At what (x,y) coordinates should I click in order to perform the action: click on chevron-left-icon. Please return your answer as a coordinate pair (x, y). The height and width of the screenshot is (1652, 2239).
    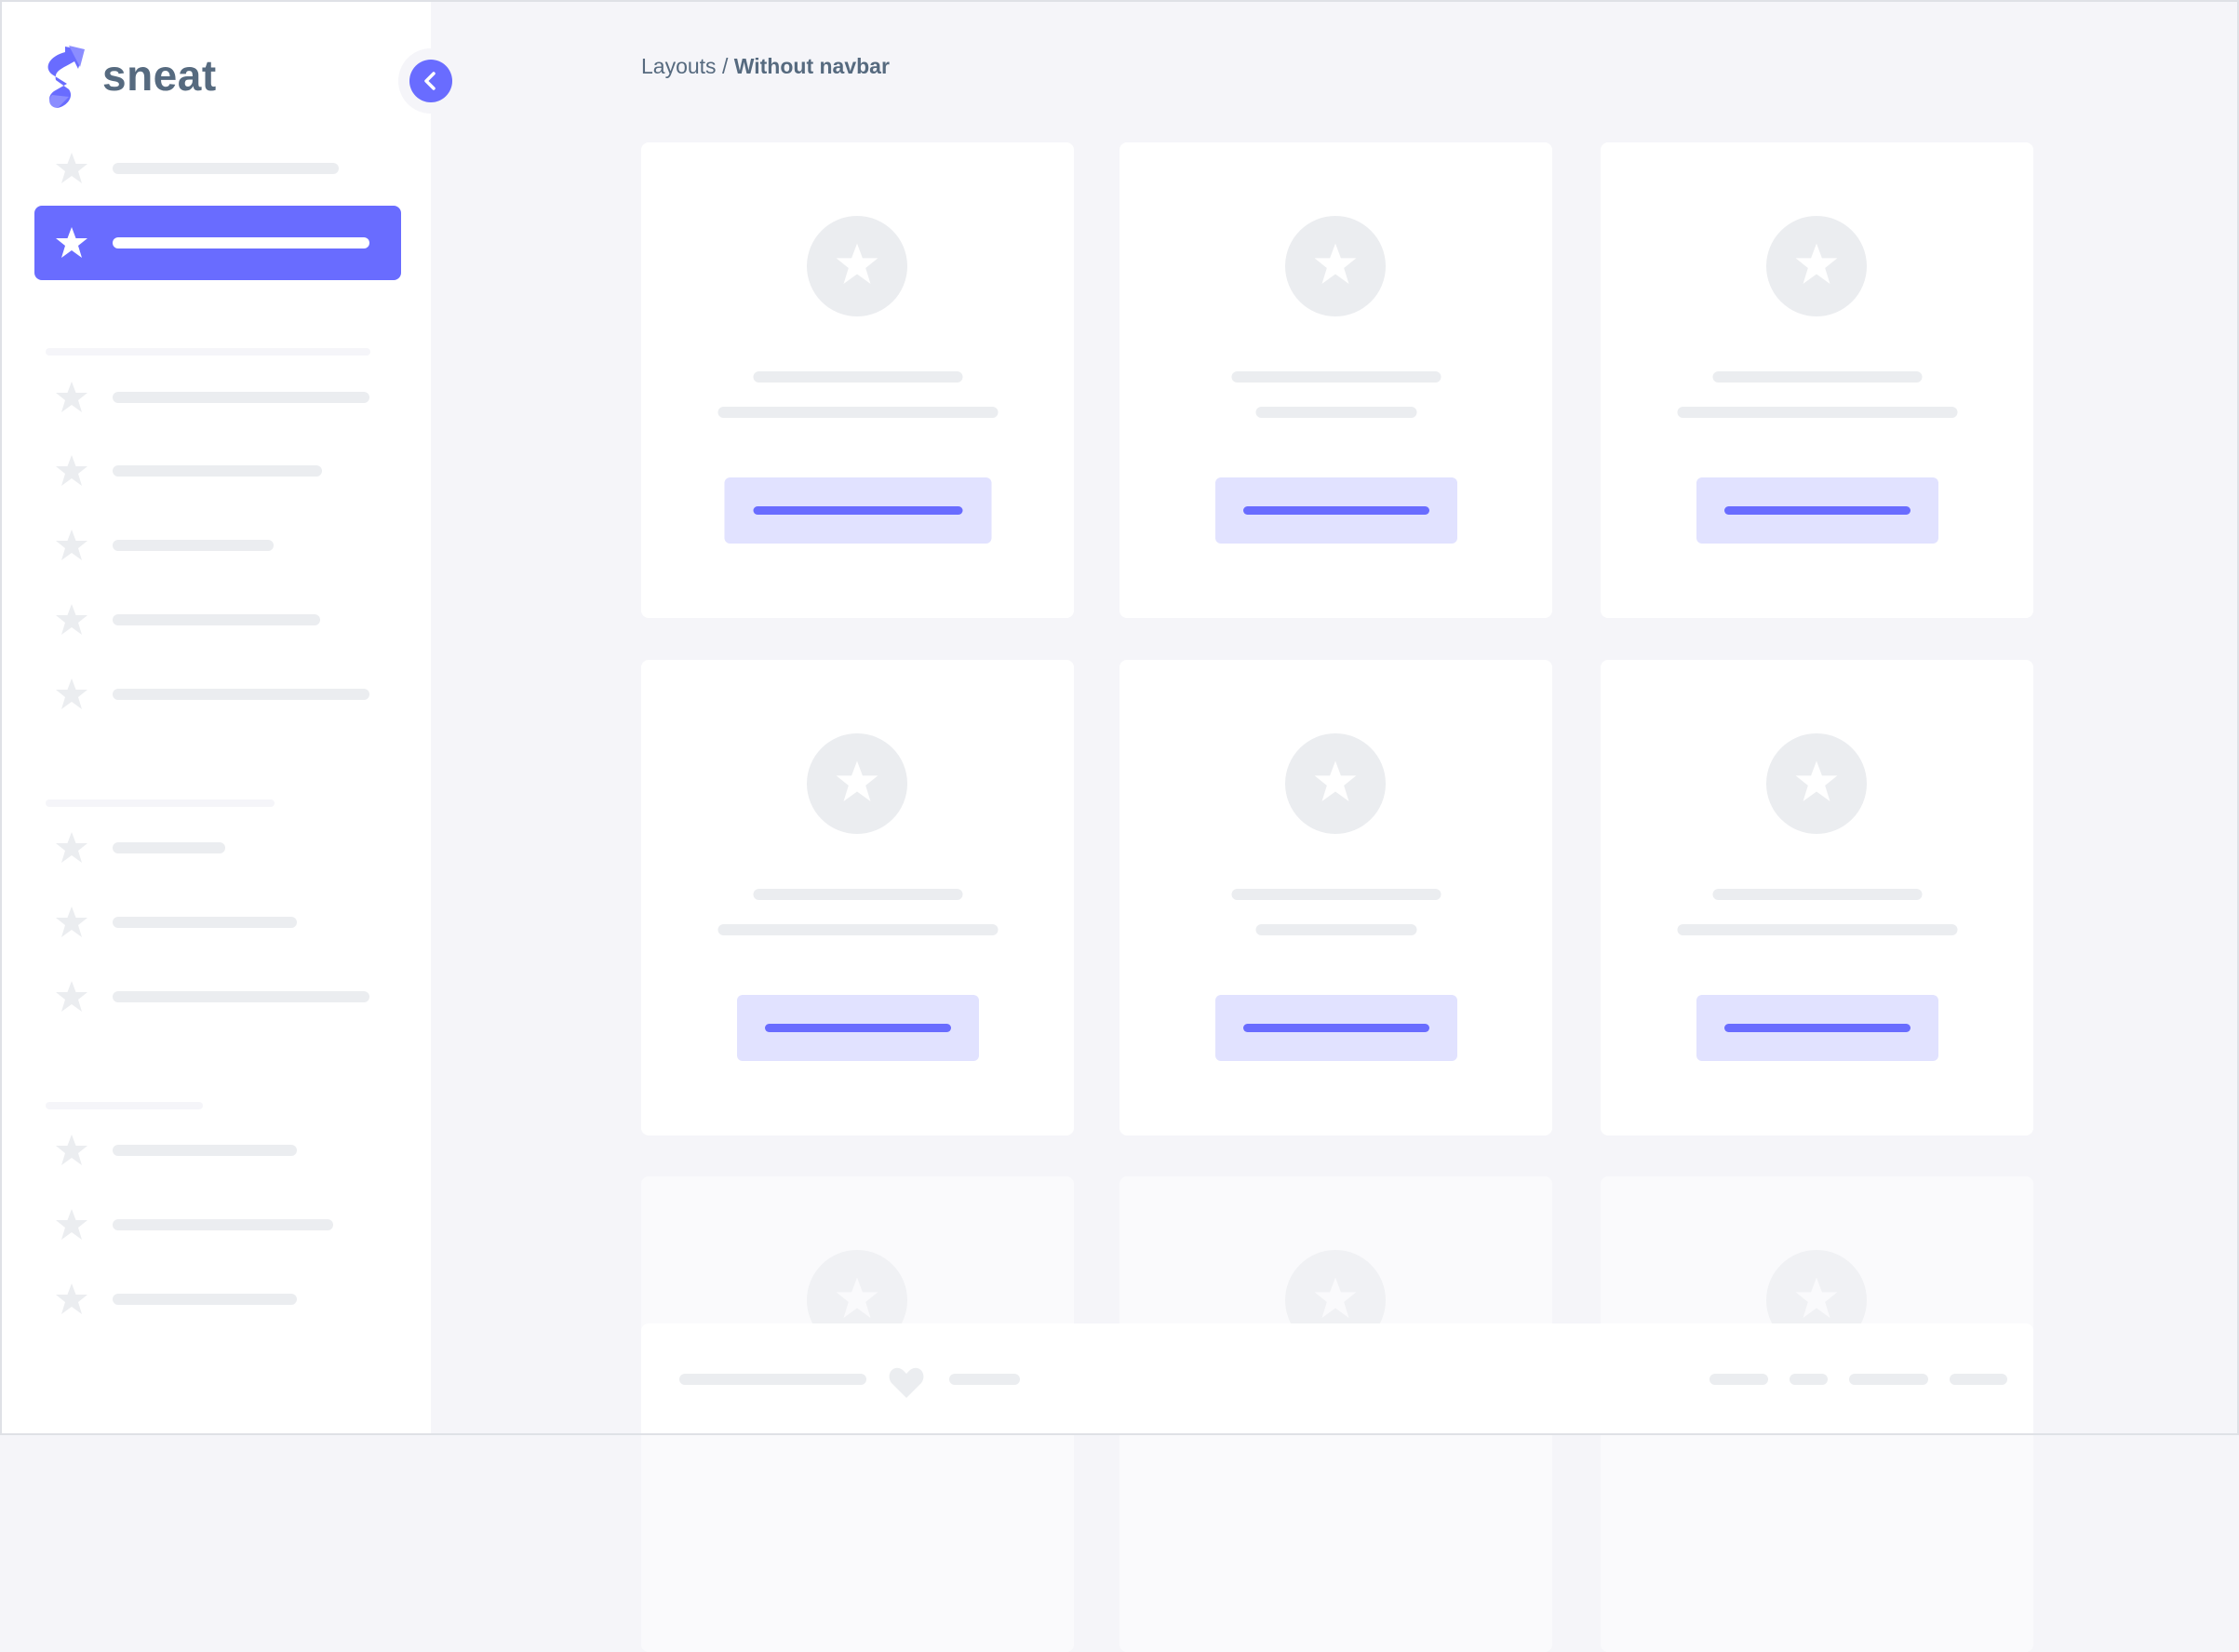
    Looking at the image, I should click on (430, 81).